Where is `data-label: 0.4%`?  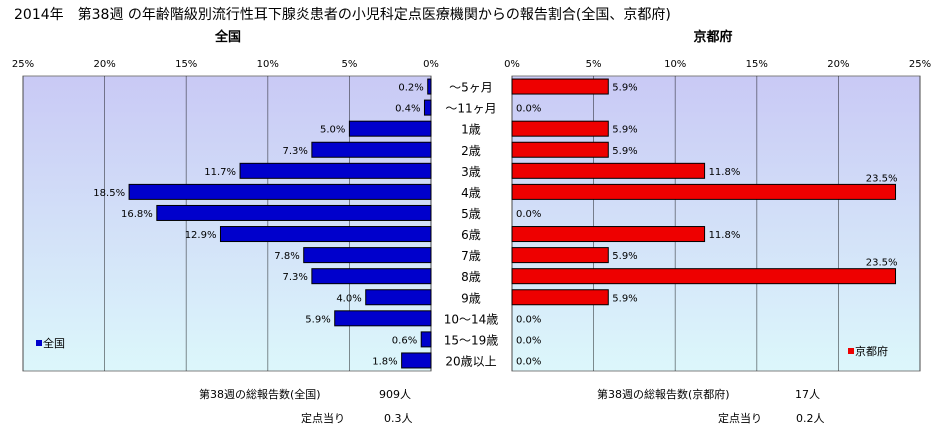
data-label: 0.4% is located at coordinates (407, 109).